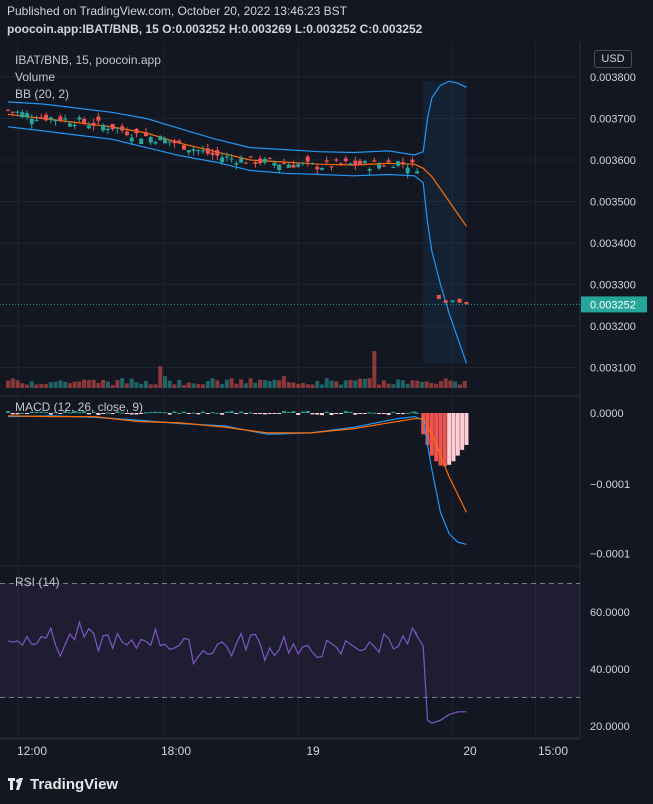 The width and height of the screenshot is (653, 804). I want to click on macd-legend: MACD (12, 26, close, 9), so click(79, 407).